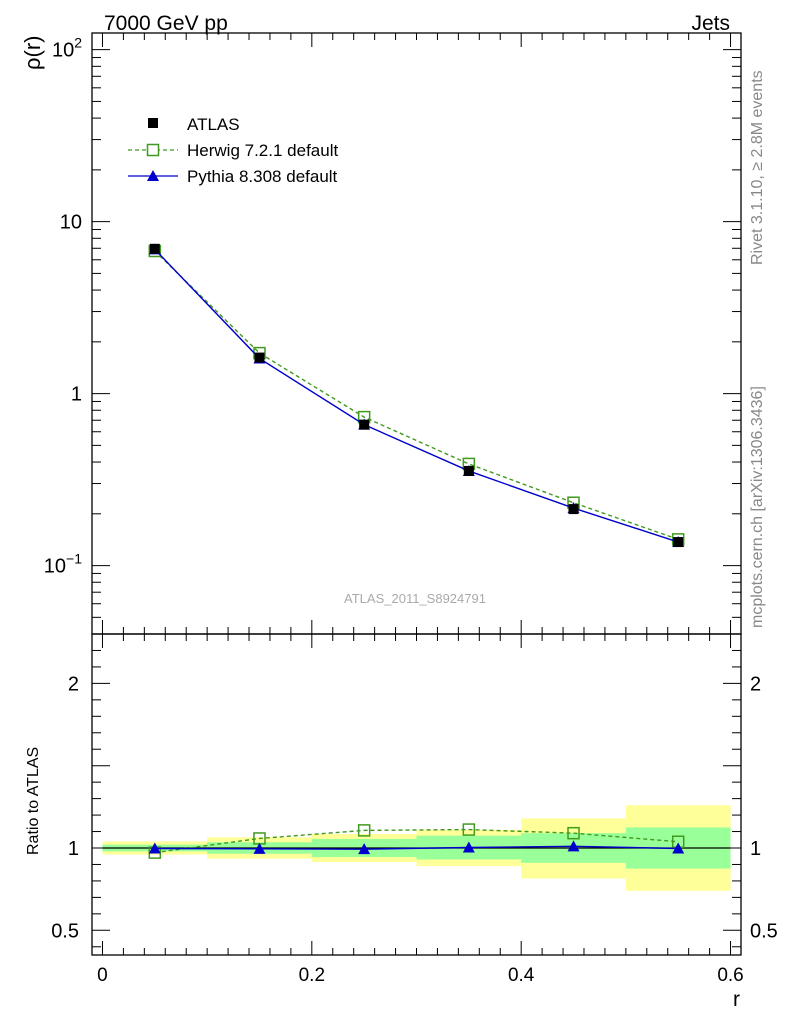 This screenshot has width=786, height=1024. Describe the element at coordinates (757, 507) in the screenshot. I see `mcplots-label: mcplots.cern.ch [arXiv:1306.3436]` at that location.